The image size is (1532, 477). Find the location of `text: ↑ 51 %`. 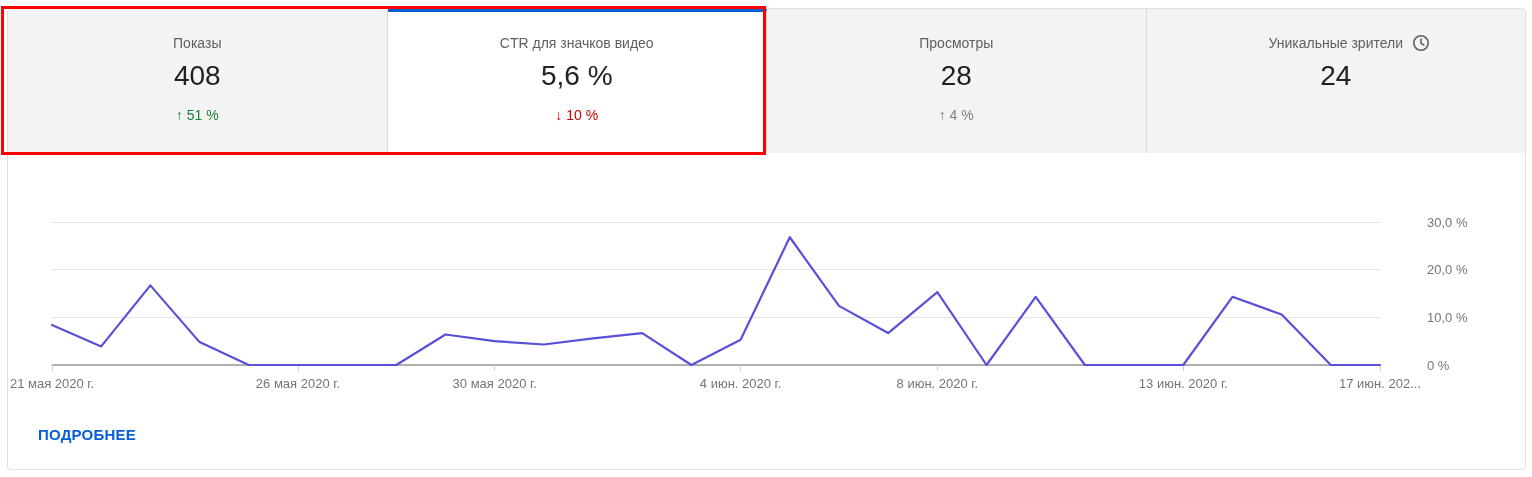

text: ↑ 51 % is located at coordinates (197, 115).